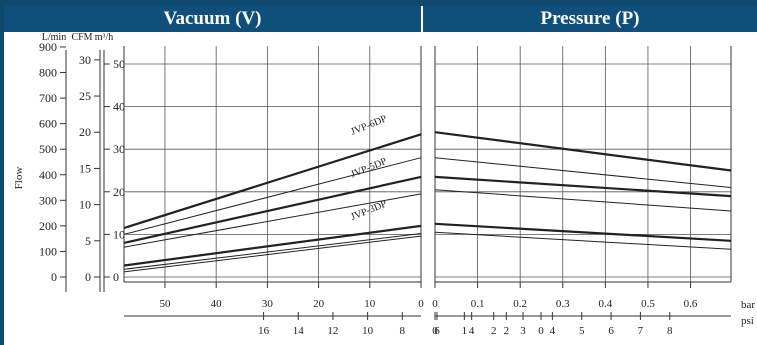 This screenshot has width=757, height=345. I want to click on vacuum-x-tick-label: 20, so click(319, 304).